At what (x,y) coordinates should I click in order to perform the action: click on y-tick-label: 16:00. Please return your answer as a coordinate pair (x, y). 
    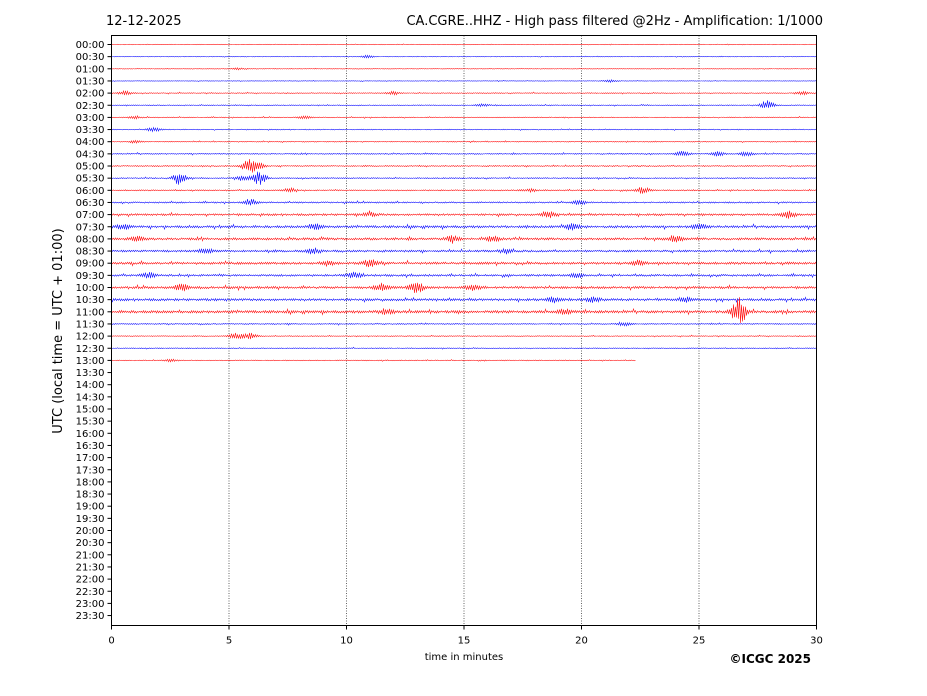
    Looking at the image, I should click on (90, 434).